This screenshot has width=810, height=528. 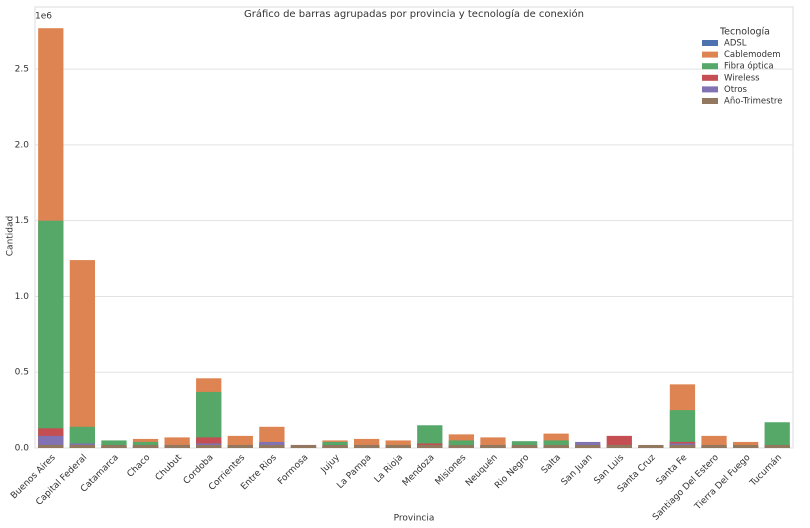 What do you see at coordinates (419, 471) in the screenshot?
I see `x-tick-label: Mendoza` at bounding box center [419, 471].